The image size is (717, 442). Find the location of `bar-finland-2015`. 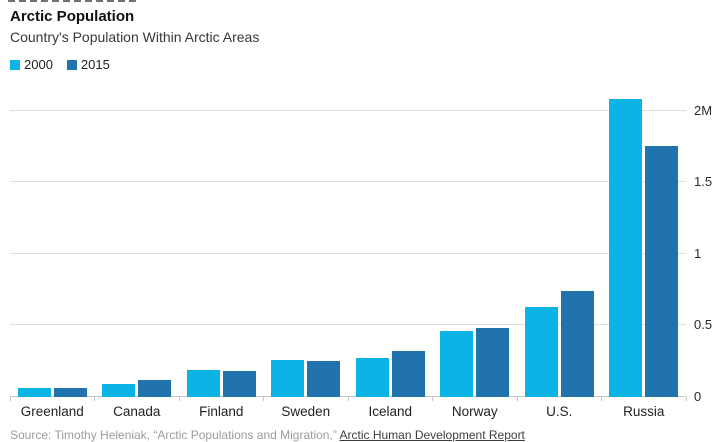

bar-finland-2015 is located at coordinates (239, 384).